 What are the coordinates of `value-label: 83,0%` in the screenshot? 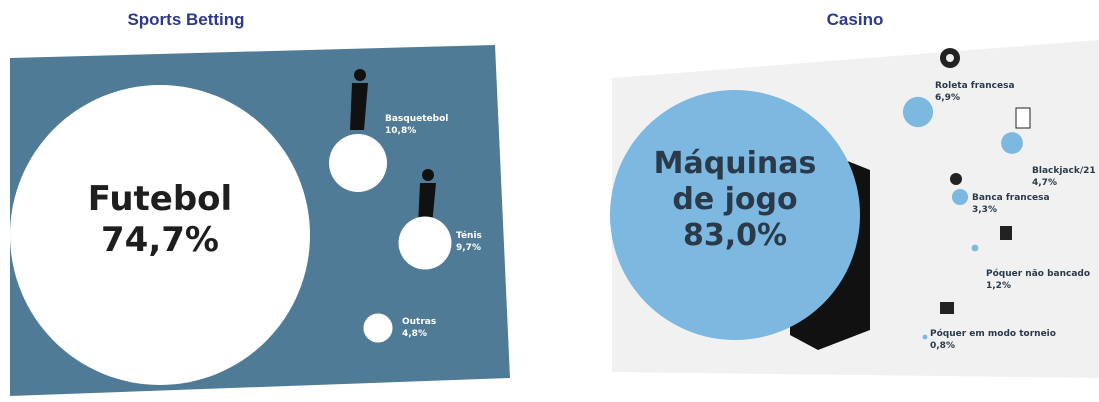 It's located at (735, 235).